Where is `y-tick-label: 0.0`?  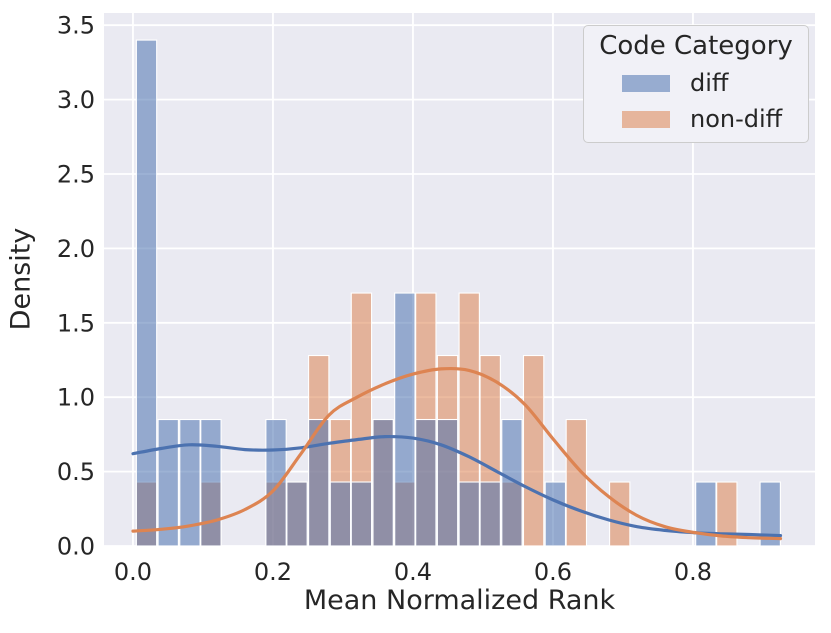 y-tick-label: 0.0 is located at coordinates (76, 547).